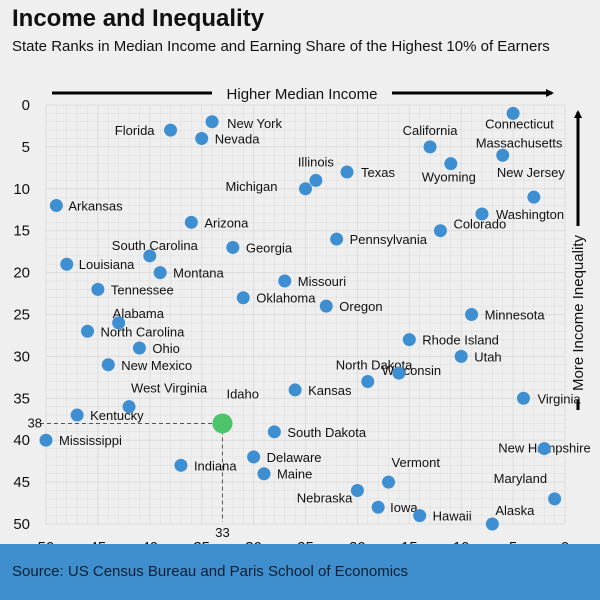 This screenshot has height=600, width=600. Describe the element at coordinates (409, 340) in the screenshot. I see `point-rhode-island` at that location.